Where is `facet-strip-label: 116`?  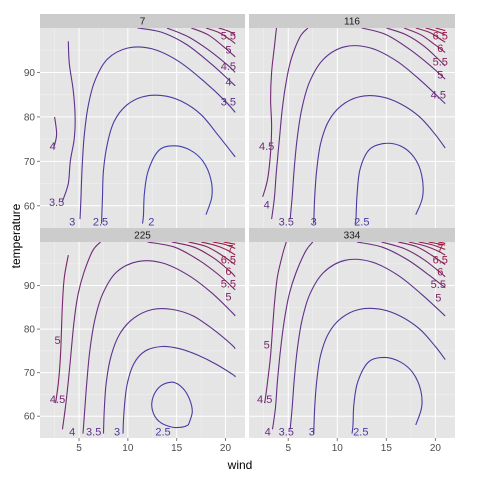 facet-strip-label: 116 is located at coordinates (352, 22).